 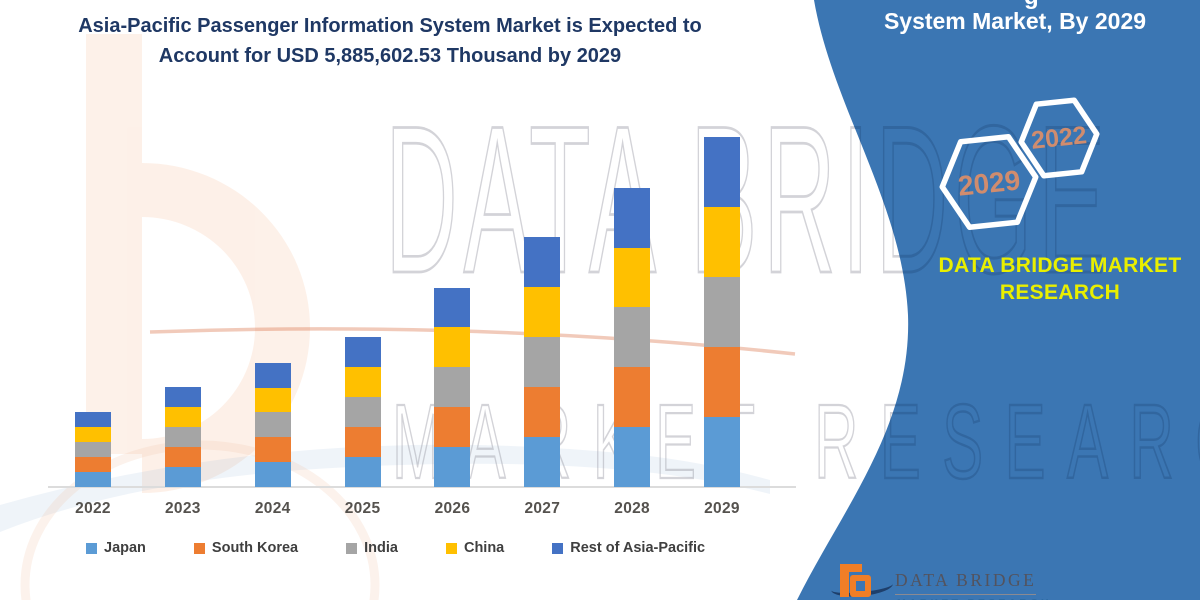 I want to click on brand-line1: DATA BRIDGE MARKET, so click(x=1060, y=265).